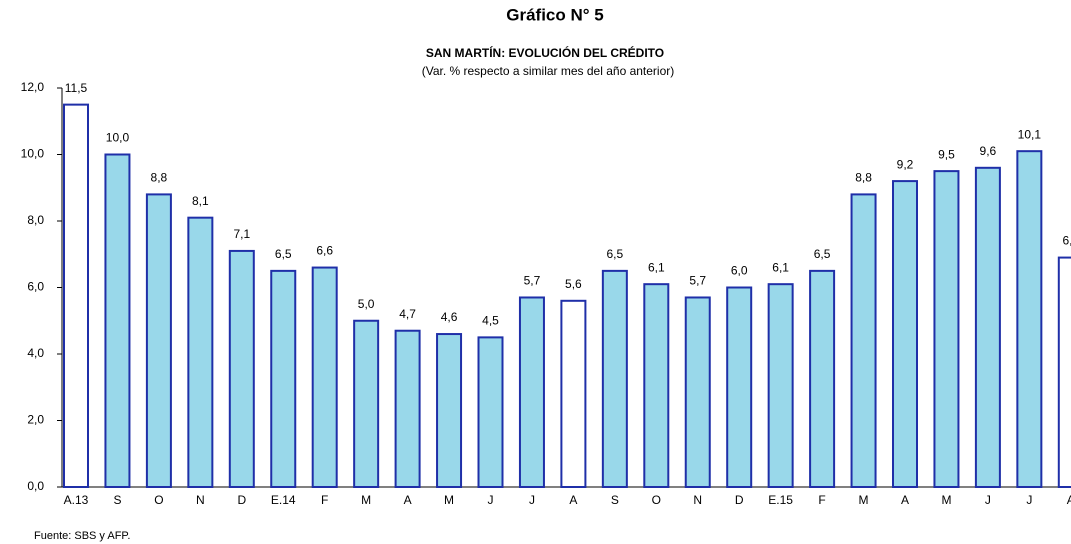  What do you see at coordinates (283, 500) in the screenshot?
I see `x-tick-label: E.14` at bounding box center [283, 500].